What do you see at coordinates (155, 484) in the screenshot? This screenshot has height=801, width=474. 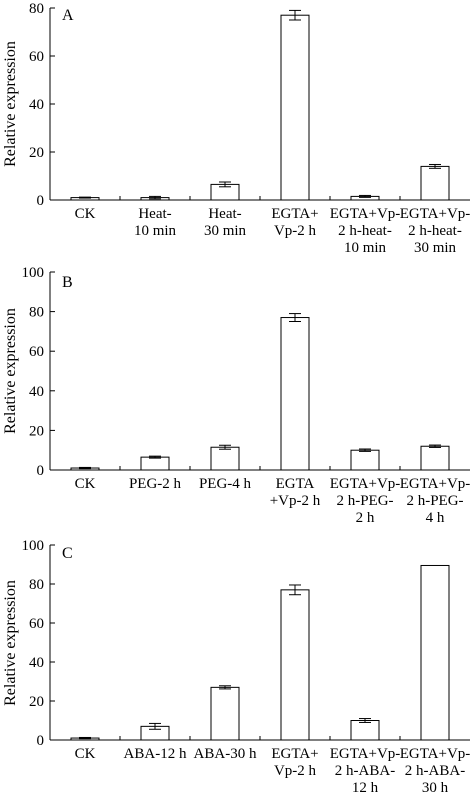 I see `x-category-label: PEG-2 h` at bounding box center [155, 484].